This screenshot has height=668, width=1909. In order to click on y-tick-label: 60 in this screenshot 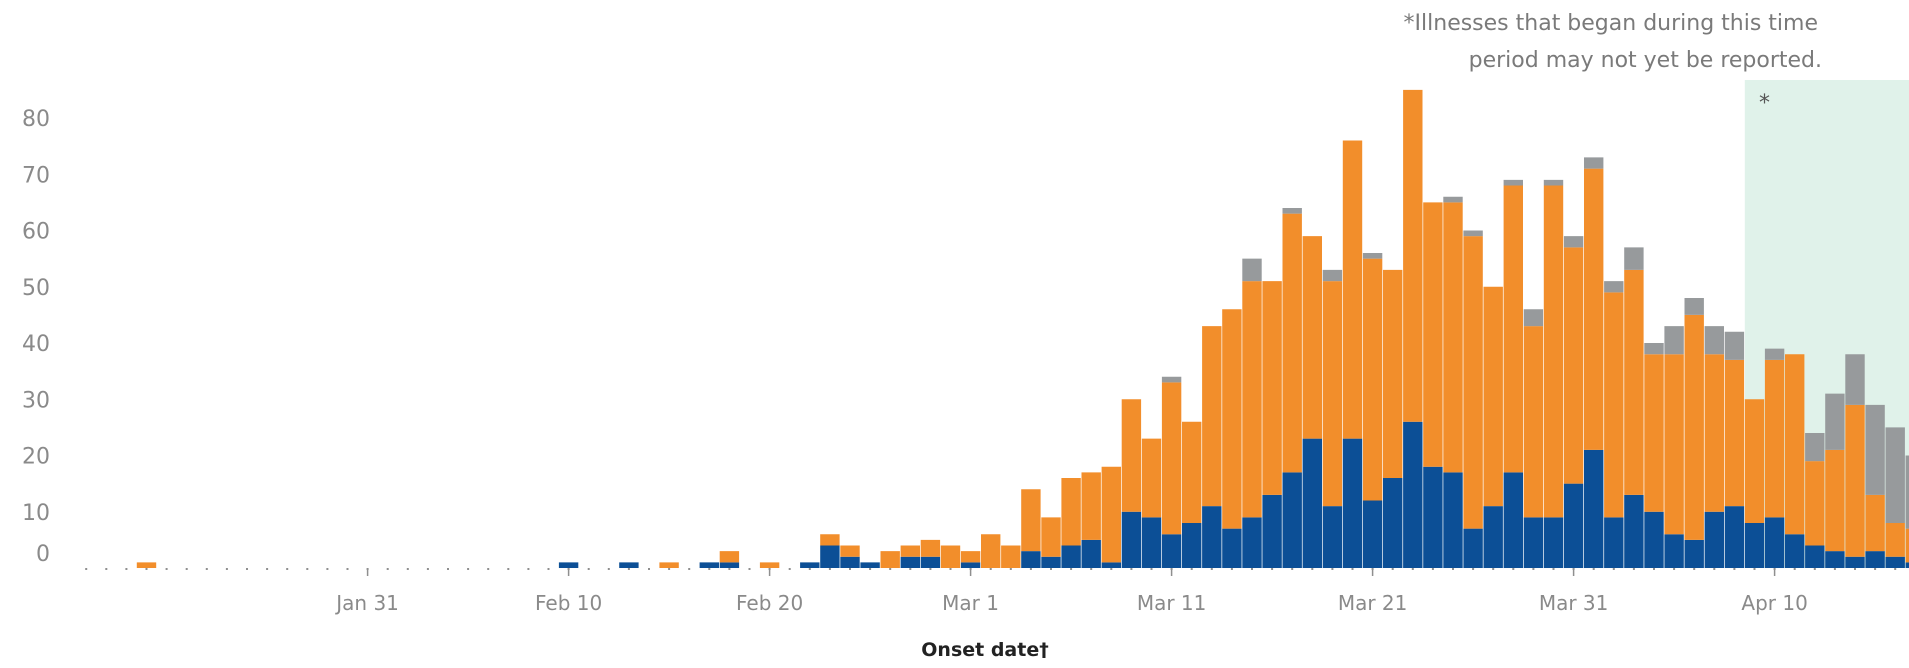, I will do `click(36, 232)`.